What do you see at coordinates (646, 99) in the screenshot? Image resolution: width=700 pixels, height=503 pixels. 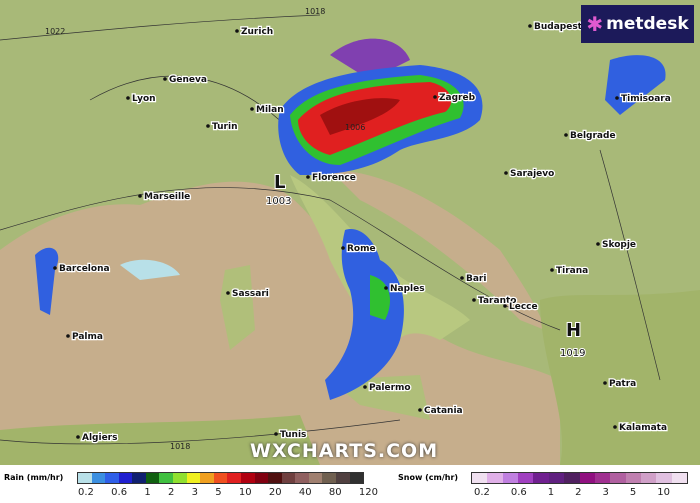 I see `city-label: Timisoara` at bounding box center [646, 99].